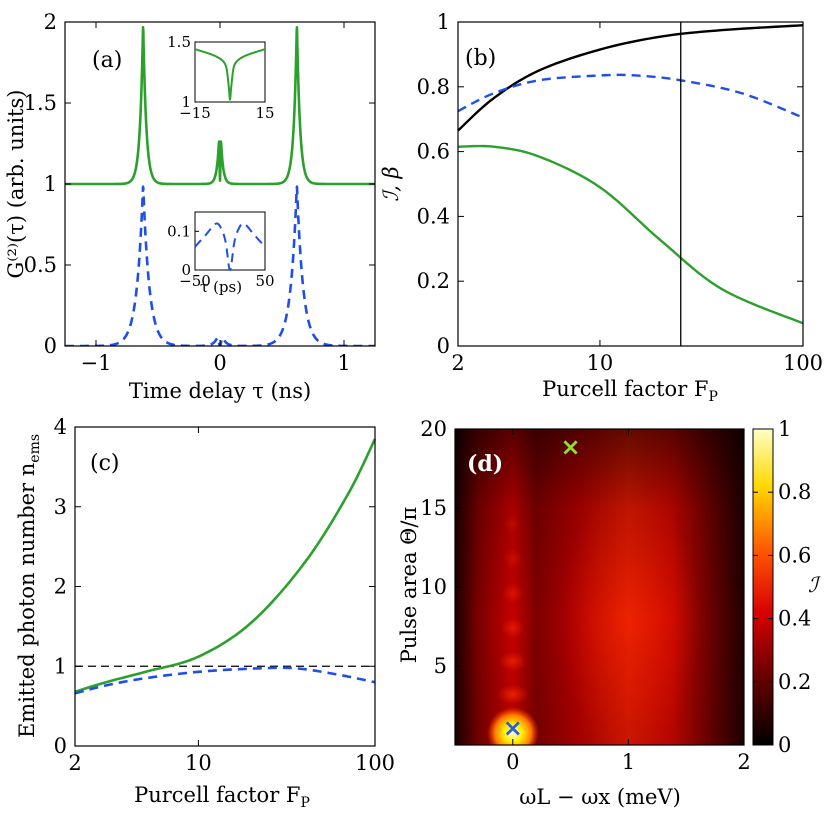  I want to click on panel-a-ytick-label: 1, so click(50, 184).